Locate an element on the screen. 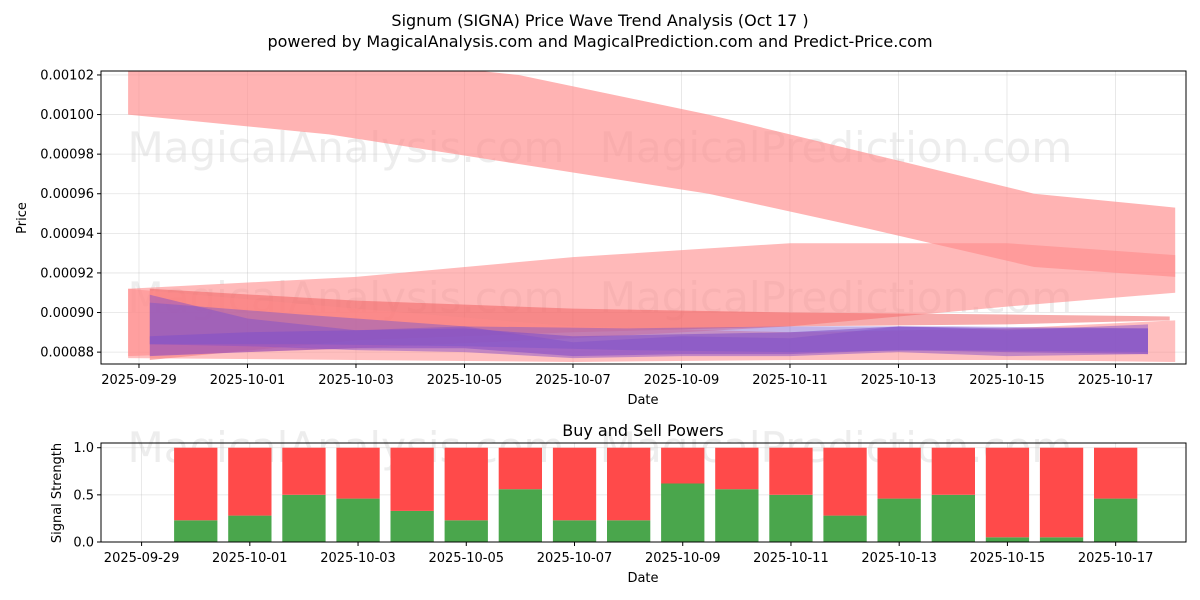 The width and height of the screenshot is (1200, 600). signal-y-ticks: 0.0 0.5 1.0 is located at coordinates (87, 496).